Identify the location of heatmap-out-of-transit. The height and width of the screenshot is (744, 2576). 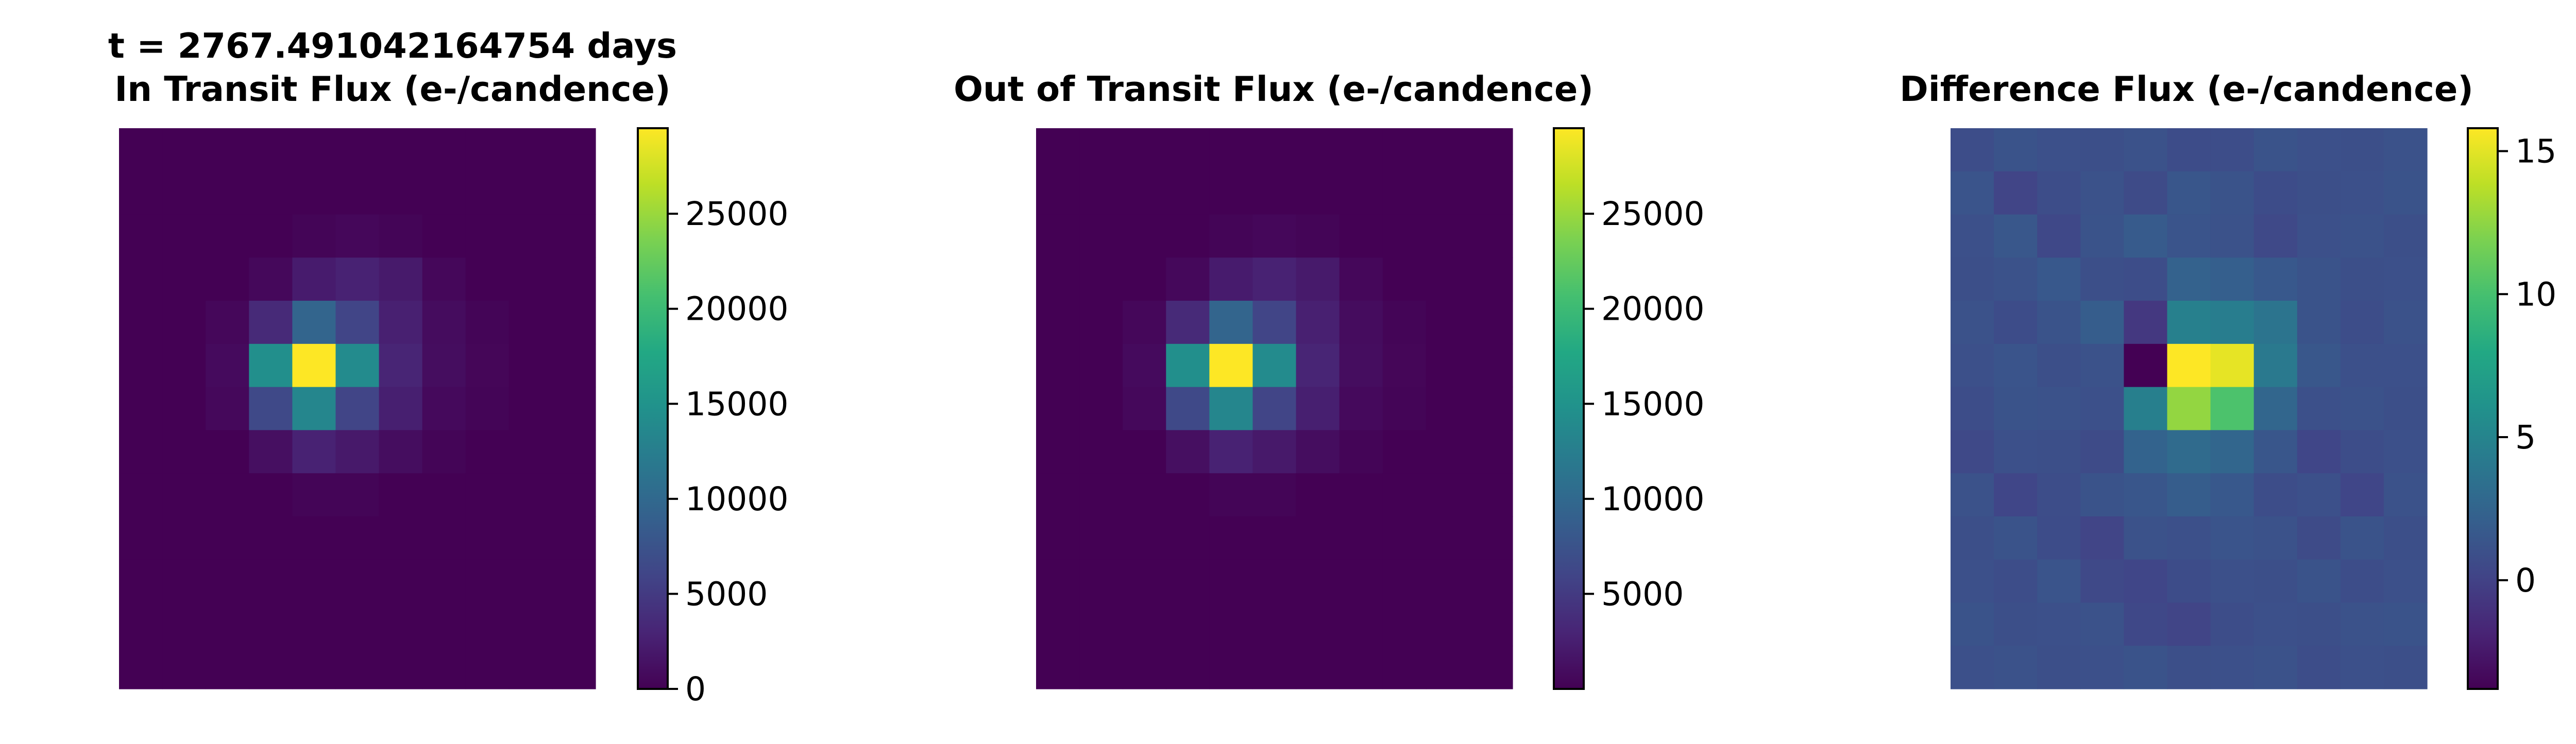
(1274, 408).